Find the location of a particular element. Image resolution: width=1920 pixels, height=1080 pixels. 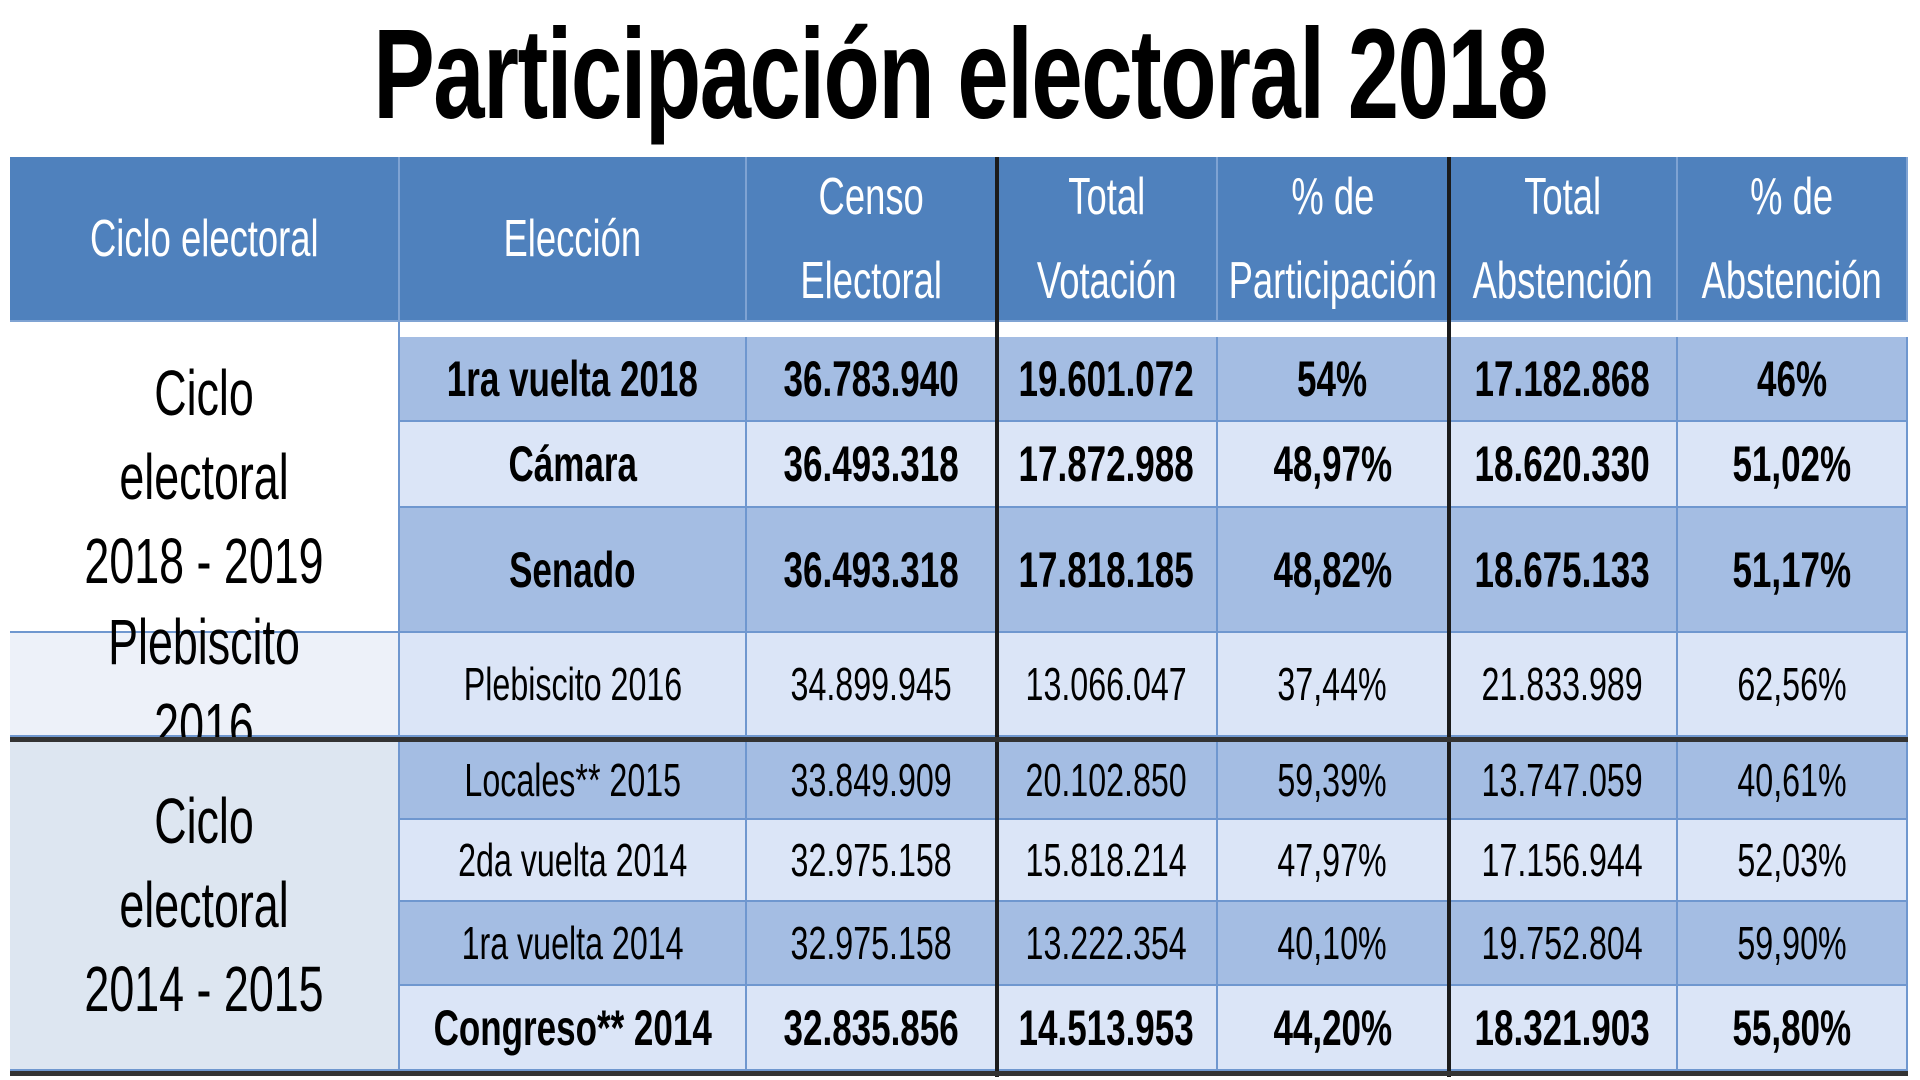

value-cell-text: 19.601.072 is located at coordinates (1106, 378).